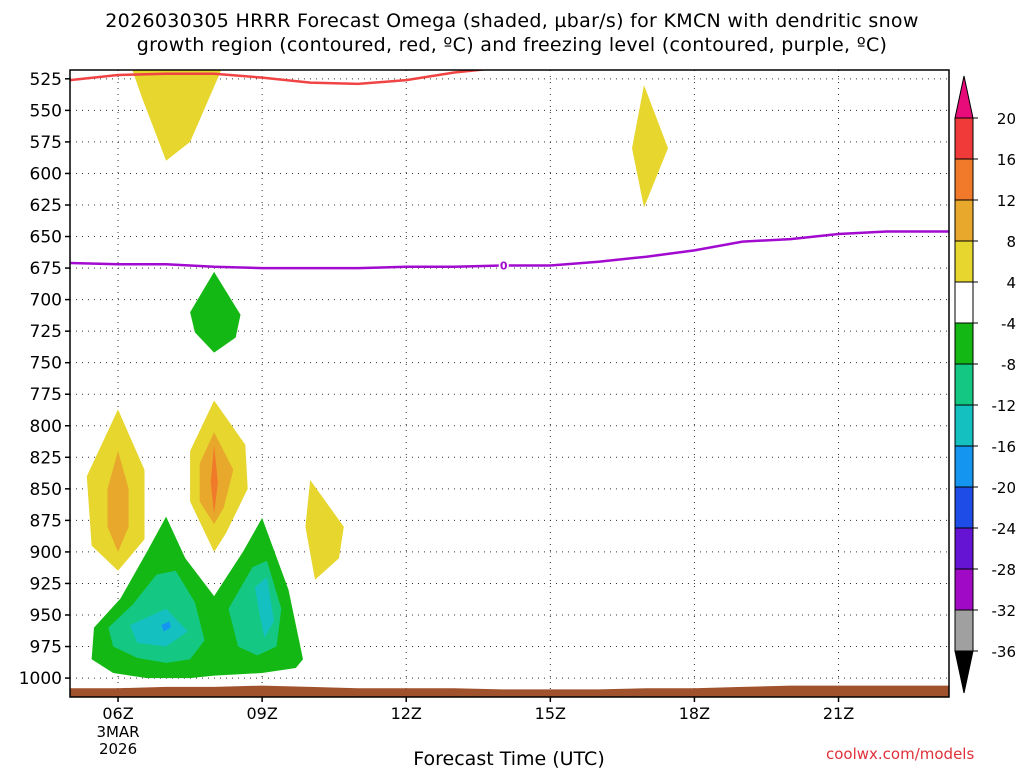 The image size is (1024, 768). I want to click on shade-center-column-core, so click(214, 479).